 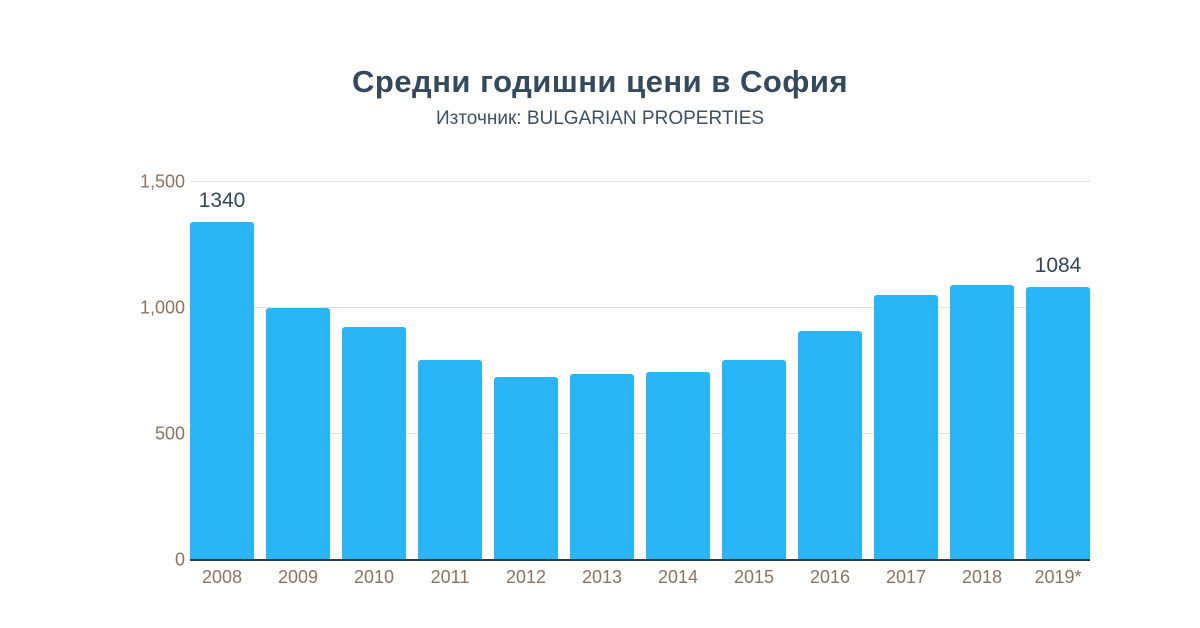 I want to click on bar-2017, so click(x=906, y=427).